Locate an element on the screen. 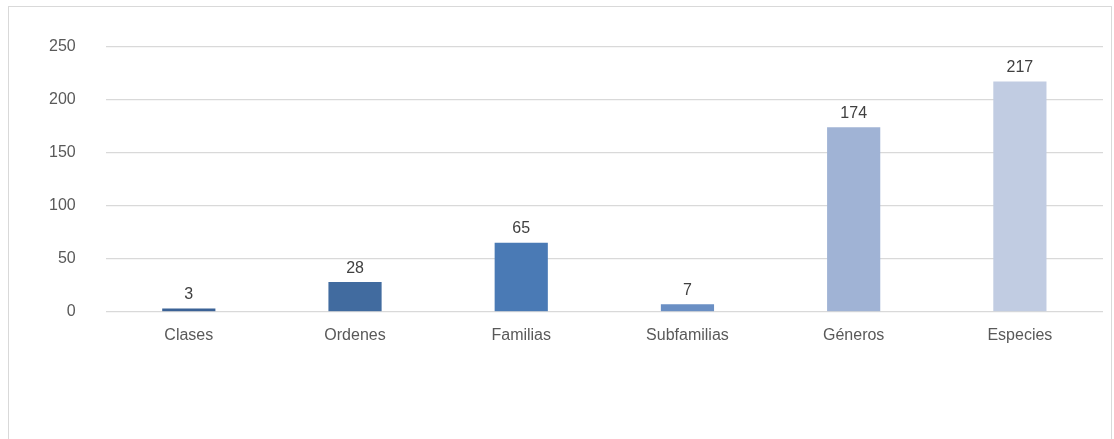 The width and height of the screenshot is (1114, 439). y-tick-label: 100 is located at coordinates (62, 205).